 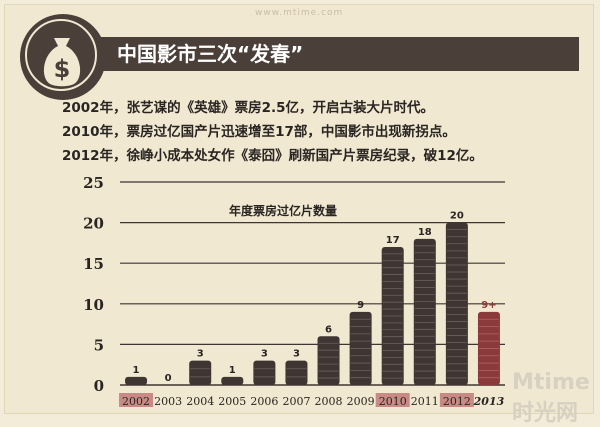 I want to click on y-tick-label: 15, so click(x=93, y=264).